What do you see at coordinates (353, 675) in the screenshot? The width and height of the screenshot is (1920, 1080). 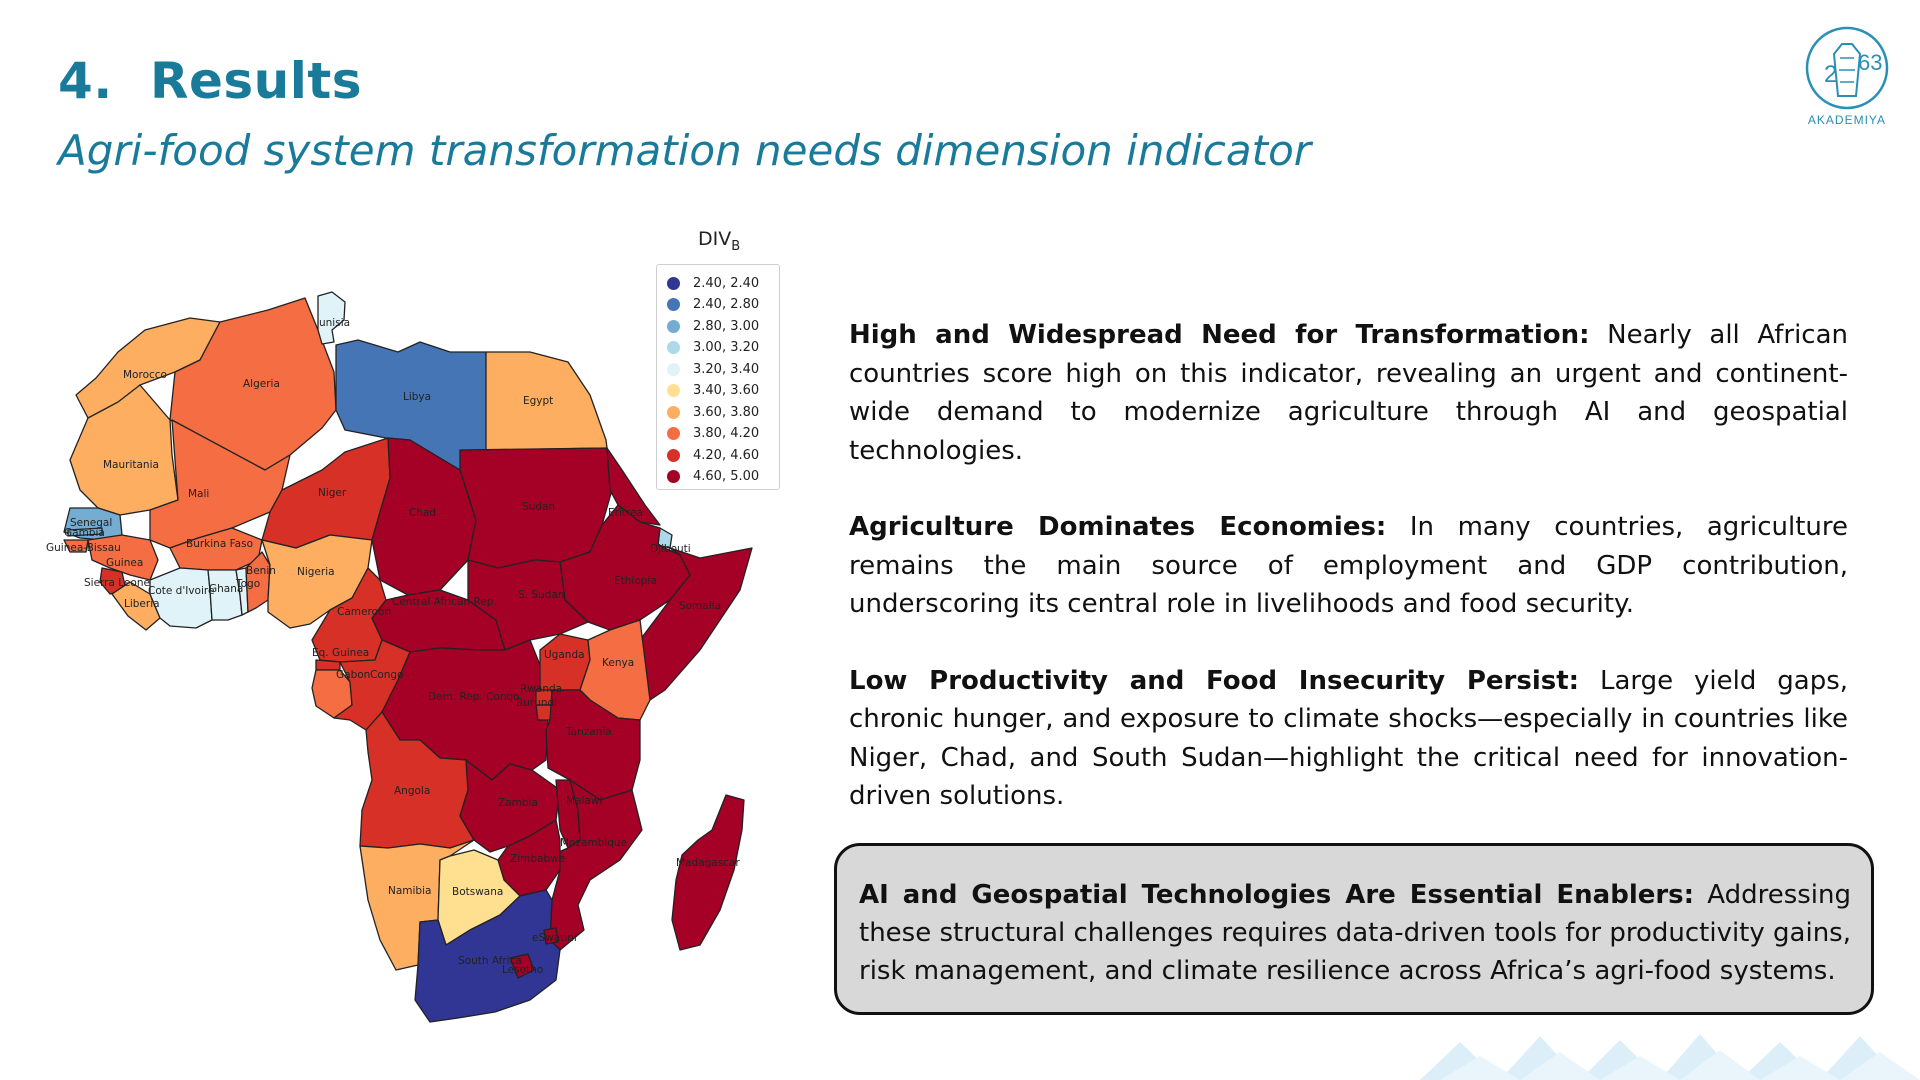 I see `label-gabon: Gabon` at bounding box center [353, 675].